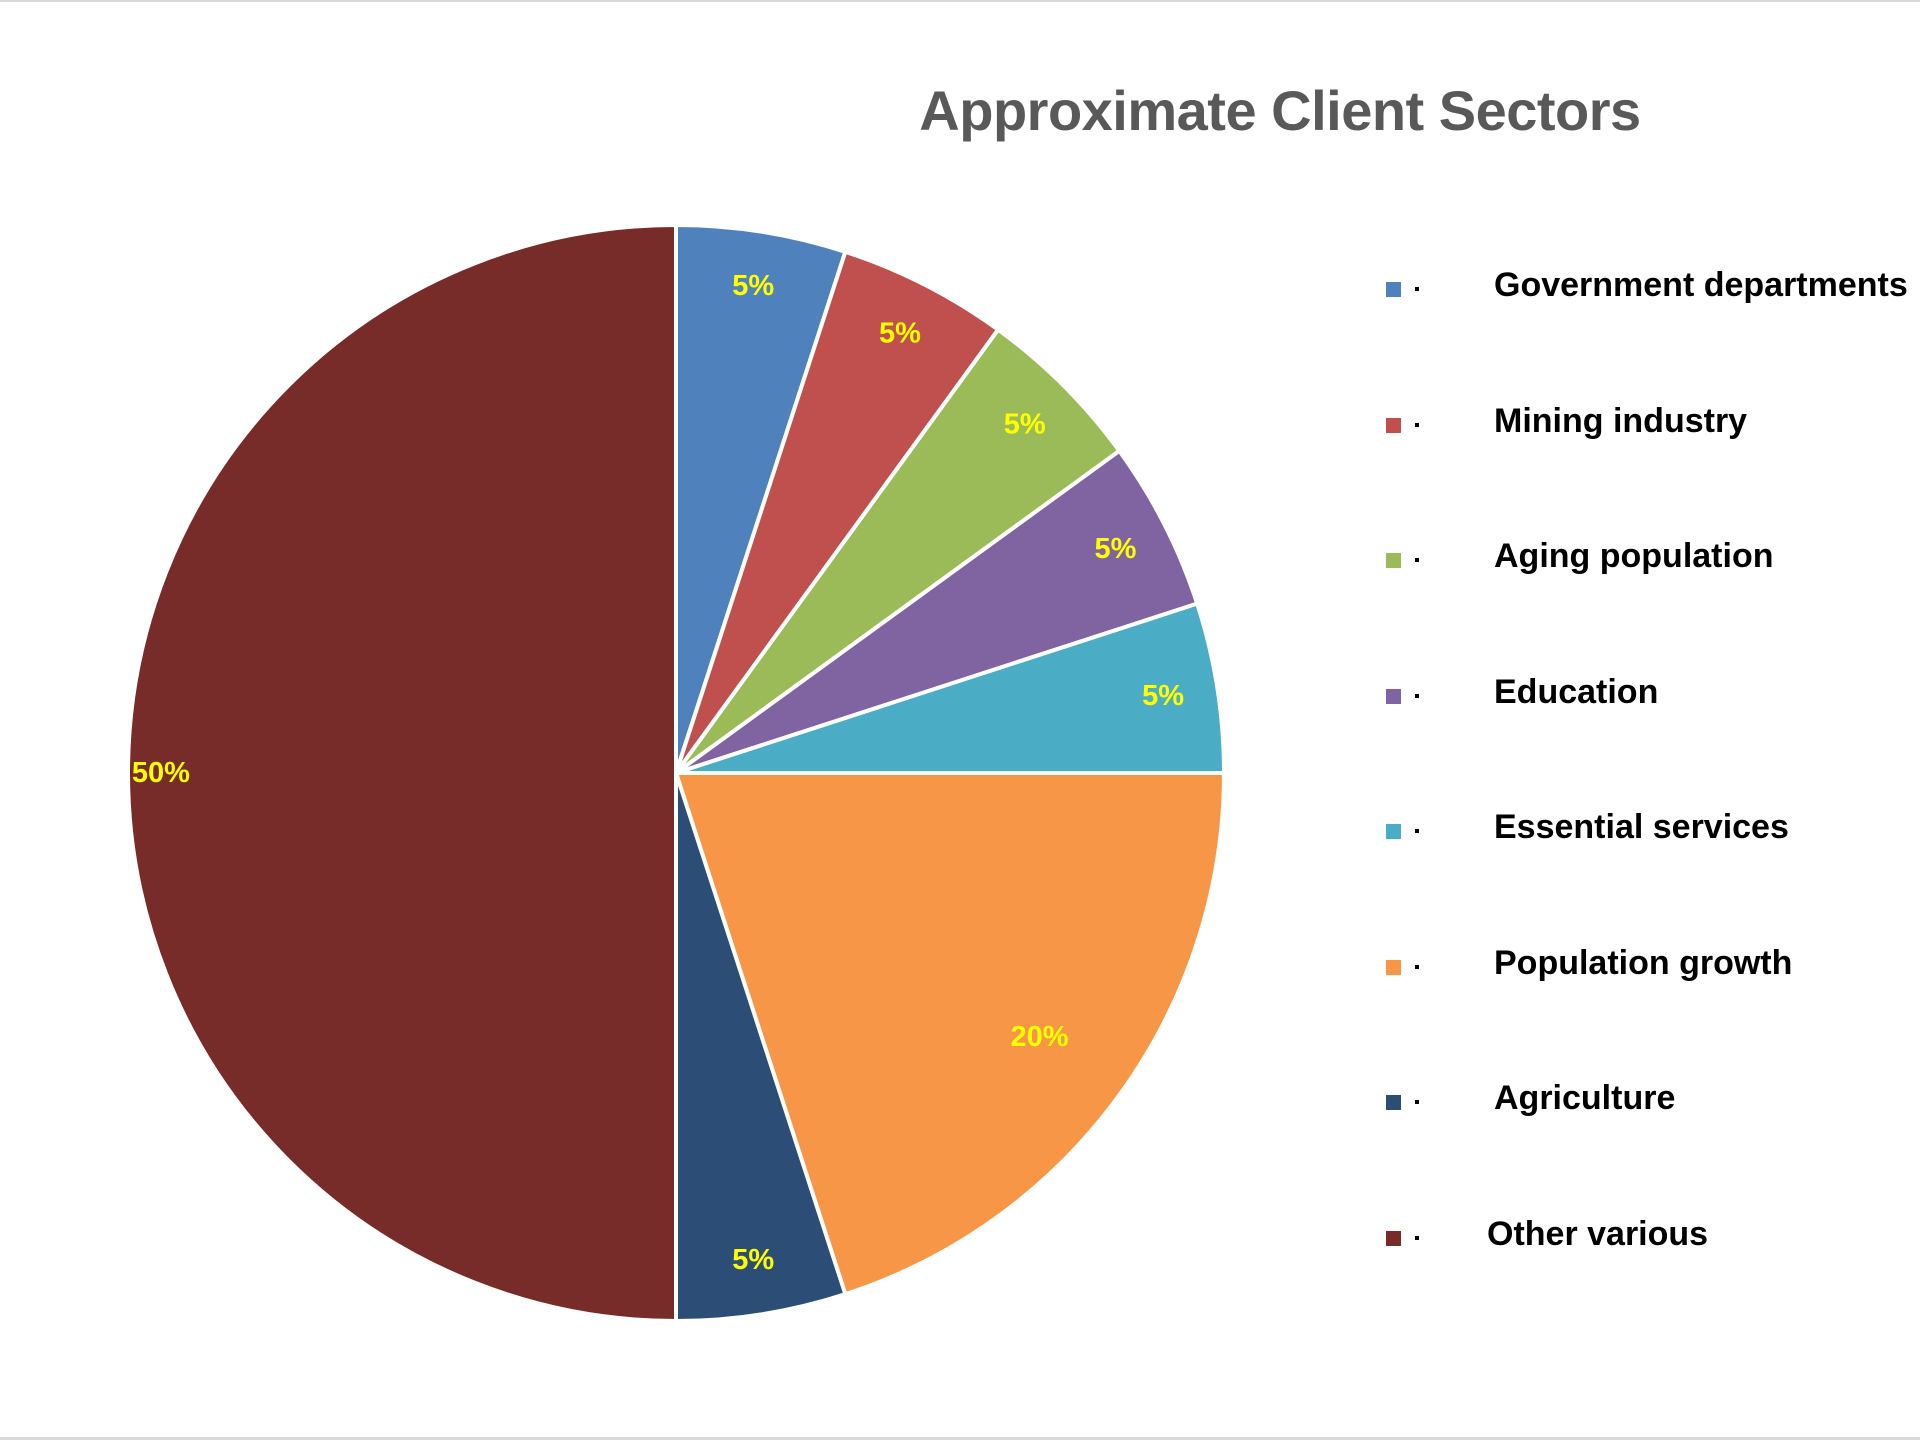 The width and height of the screenshot is (1920, 1442). What do you see at coordinates (1576, 691) in the screenshot?
I see `legend-label: Education` at bounding box center [1576, 691].